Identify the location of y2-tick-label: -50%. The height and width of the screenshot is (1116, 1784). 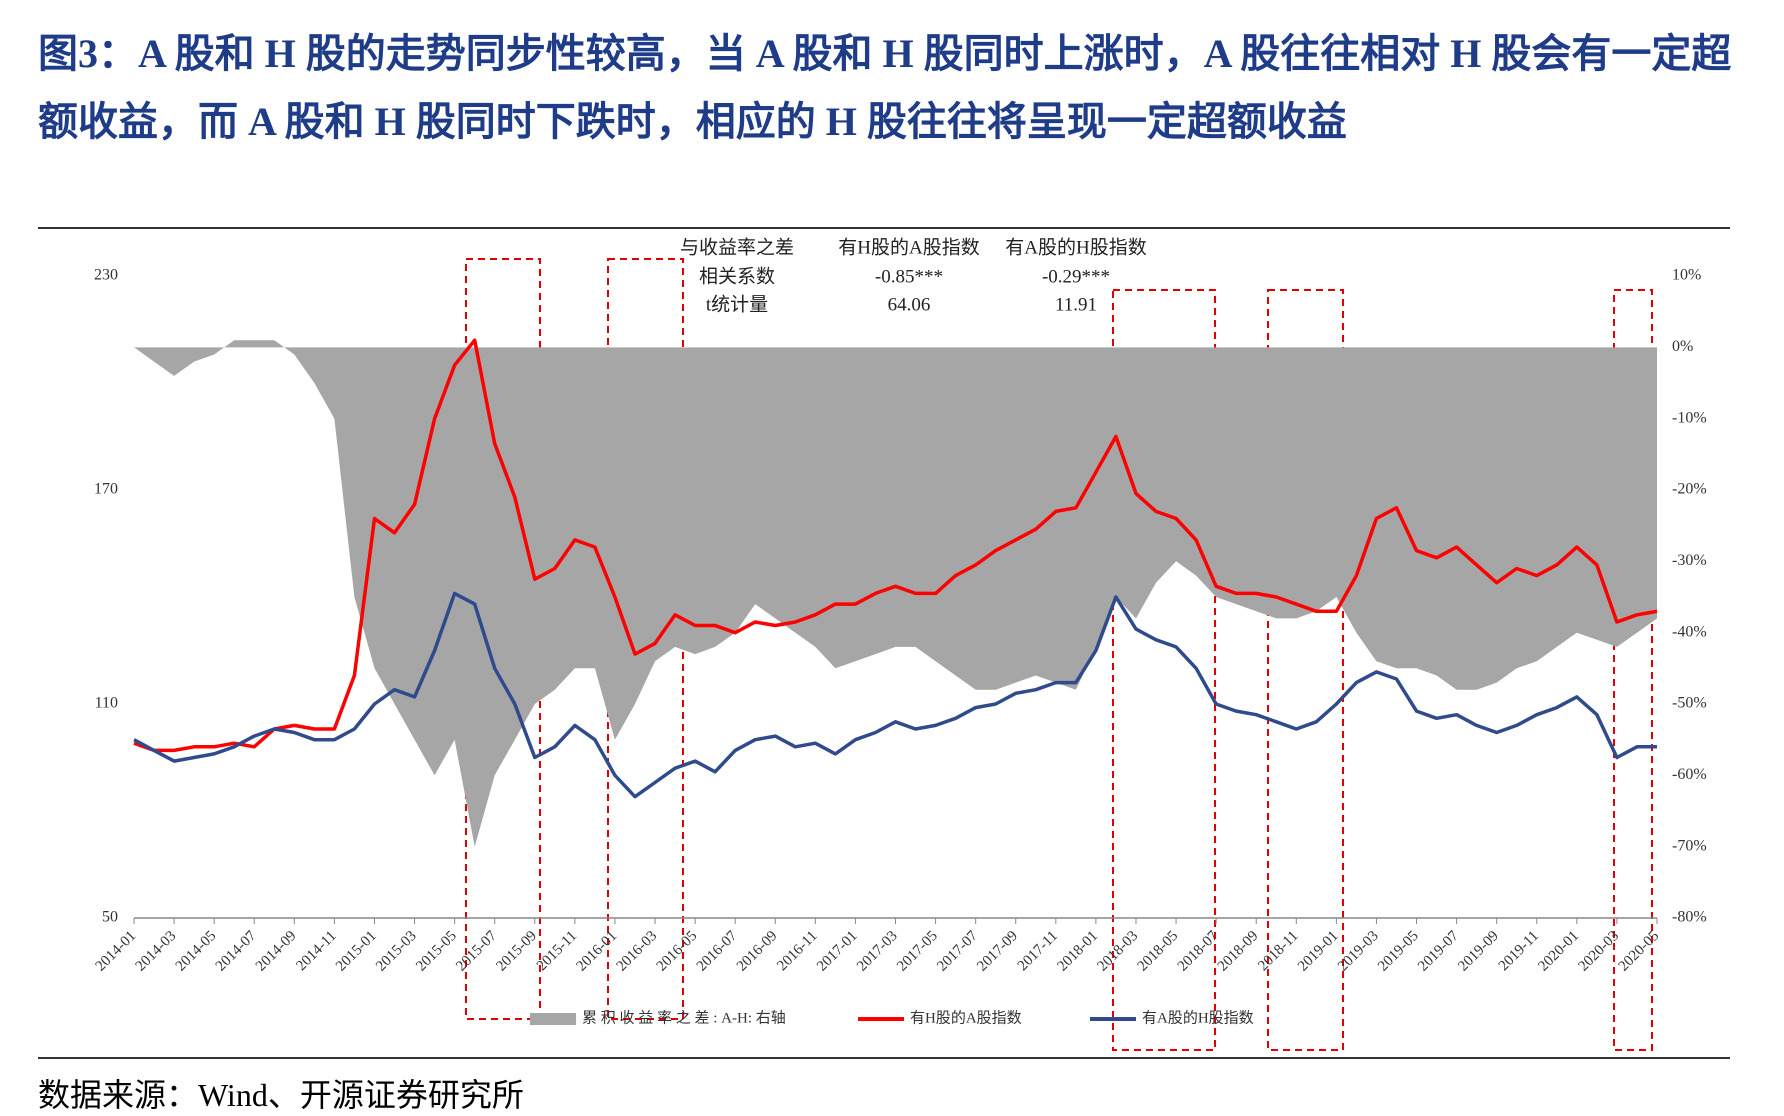
(1689, 703).